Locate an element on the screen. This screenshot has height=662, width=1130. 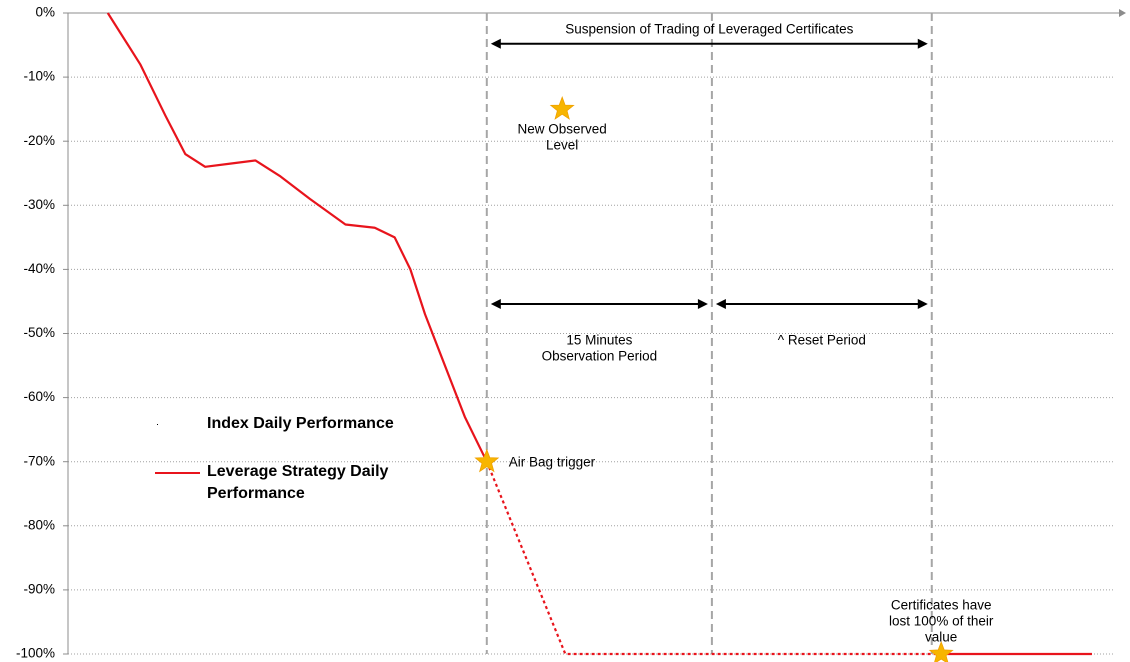
marker-label: New Observed is located at coordinates (562, 129).